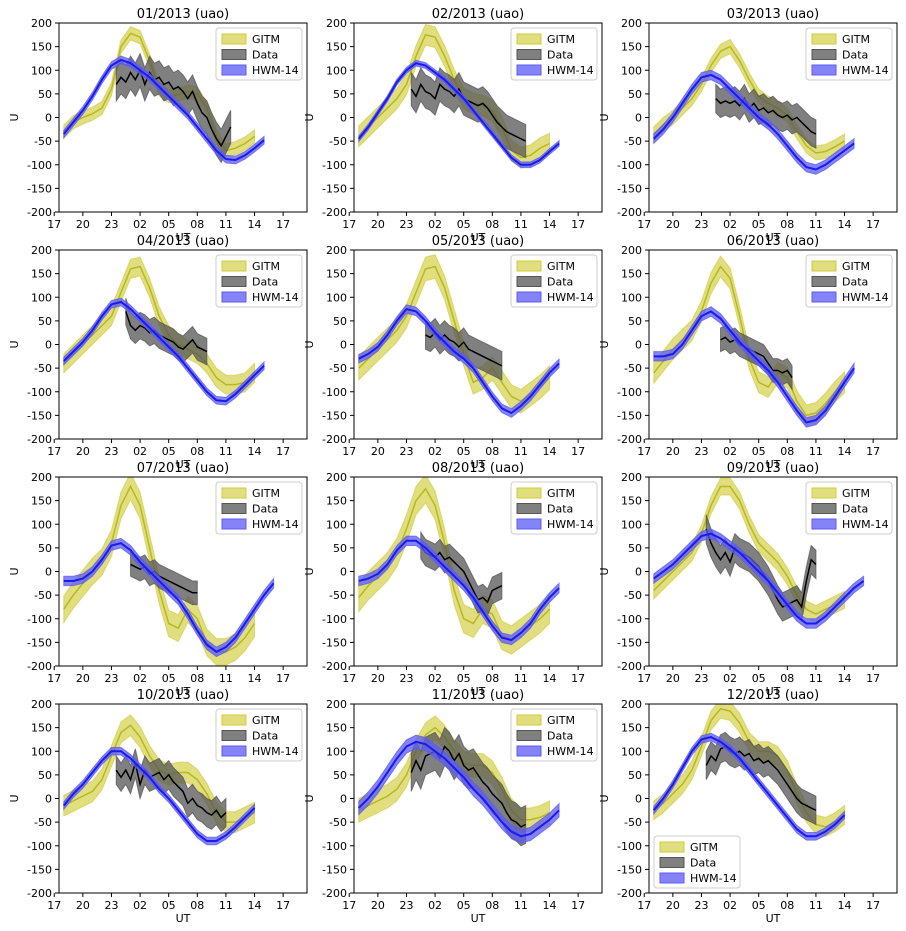 The width and height of the screenshot is (906, 931). I want to click on subplot-title: 02/2013 (uao), so click(478, 14).